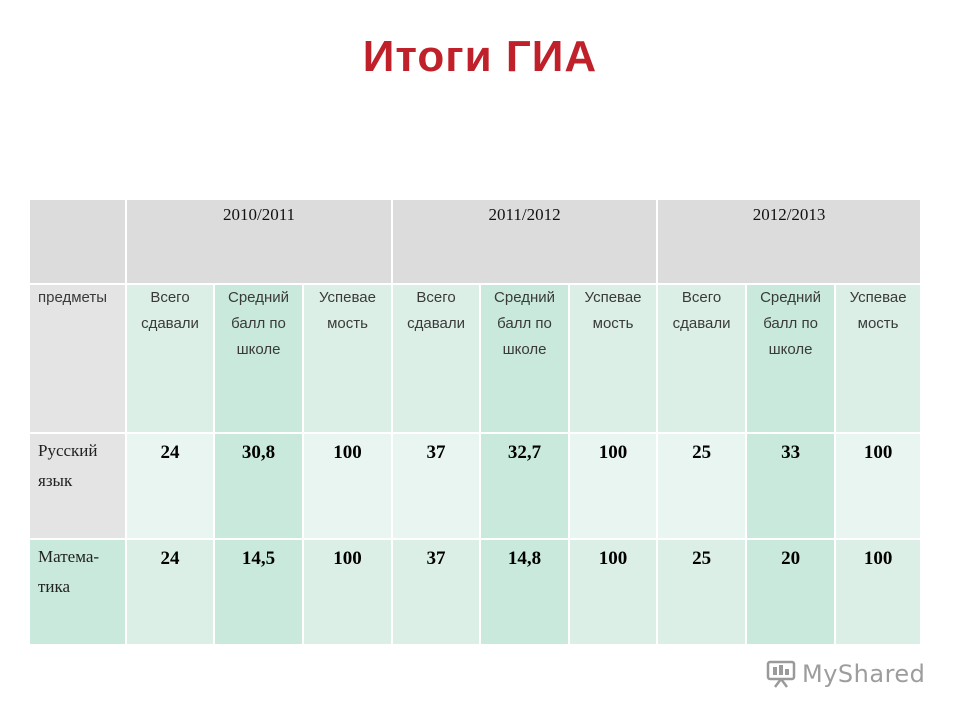 The width and height of the screenshot is (960, 720). What do you see at coordinates (526, 593) in the screenshot?
I see `value-cell: 14,8` at bounding box center [526, 593].